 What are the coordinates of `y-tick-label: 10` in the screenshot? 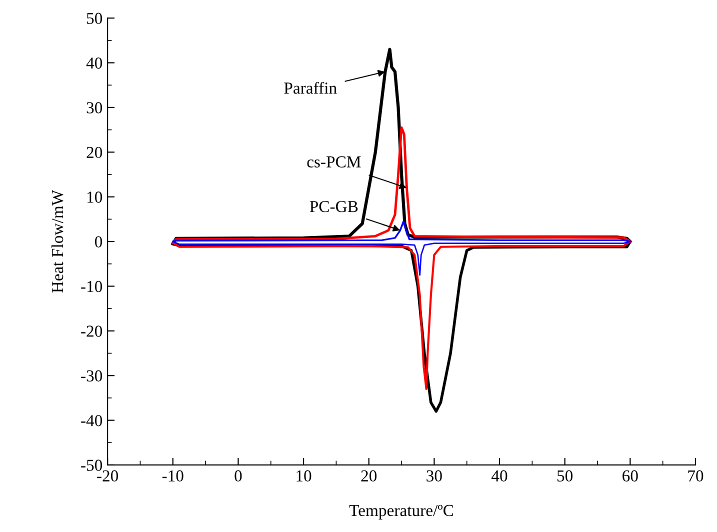 It's located at (94, 197).